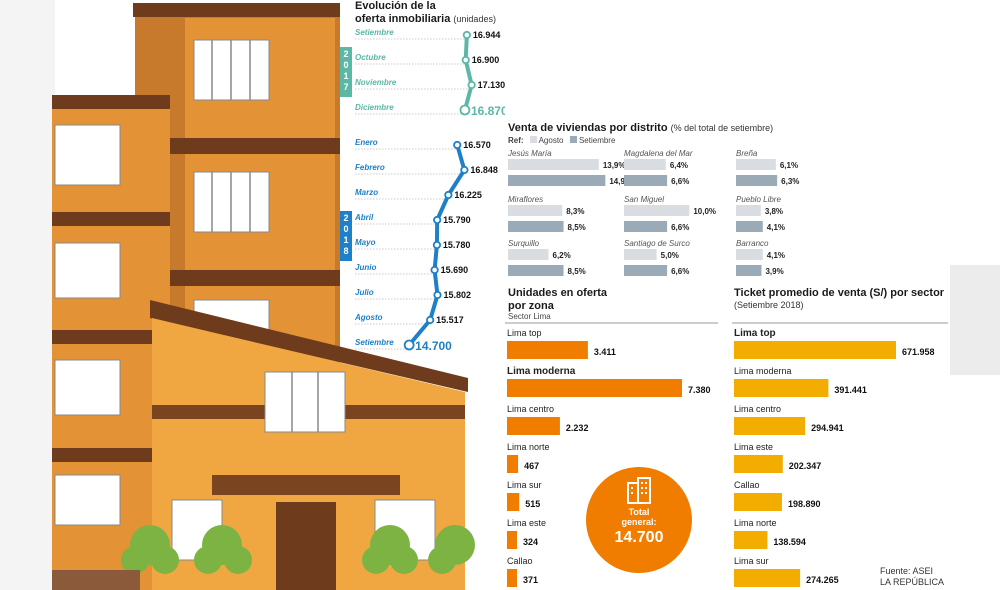 This screenshot has width=1000, height=590. I want to click on bar-label-agosto: 10,0%, so click(704, 211).